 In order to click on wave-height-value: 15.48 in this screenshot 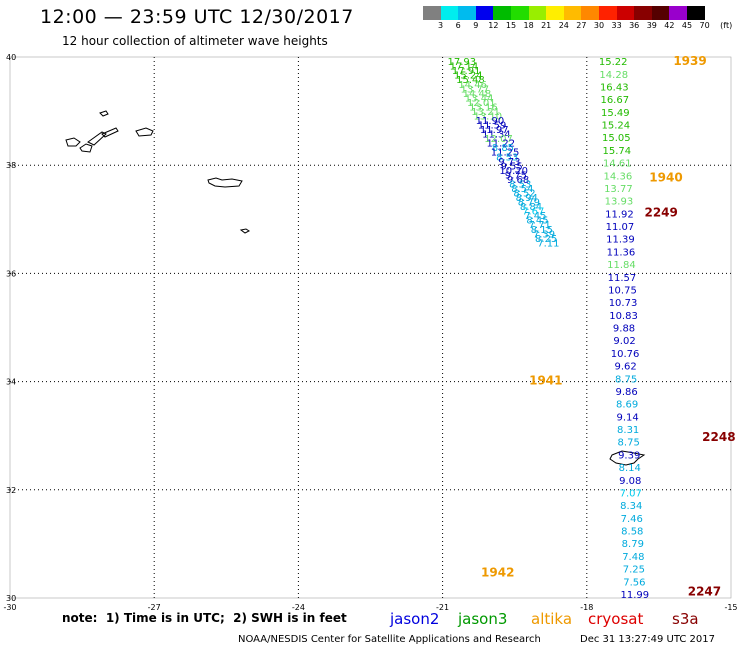, I will do `click(470, 80)`.